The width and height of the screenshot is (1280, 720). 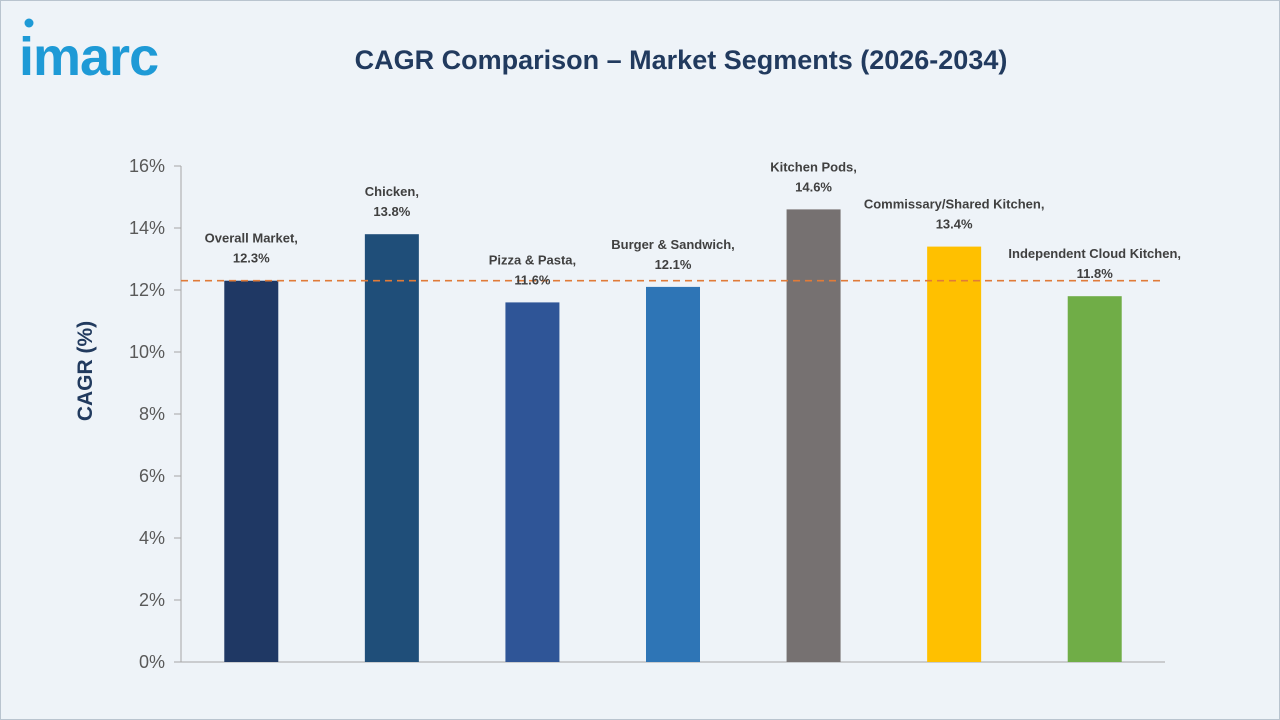 What do you see at coordinates (251, 258) in the screenshot?
I see `data-label-value: 12.3%` at bounding box center [251, 258].